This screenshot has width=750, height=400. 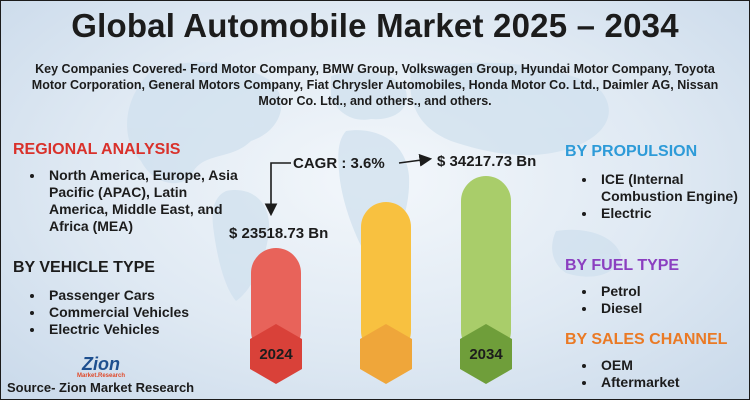 I want to click on bar-2034, so click(x=486, y=266).